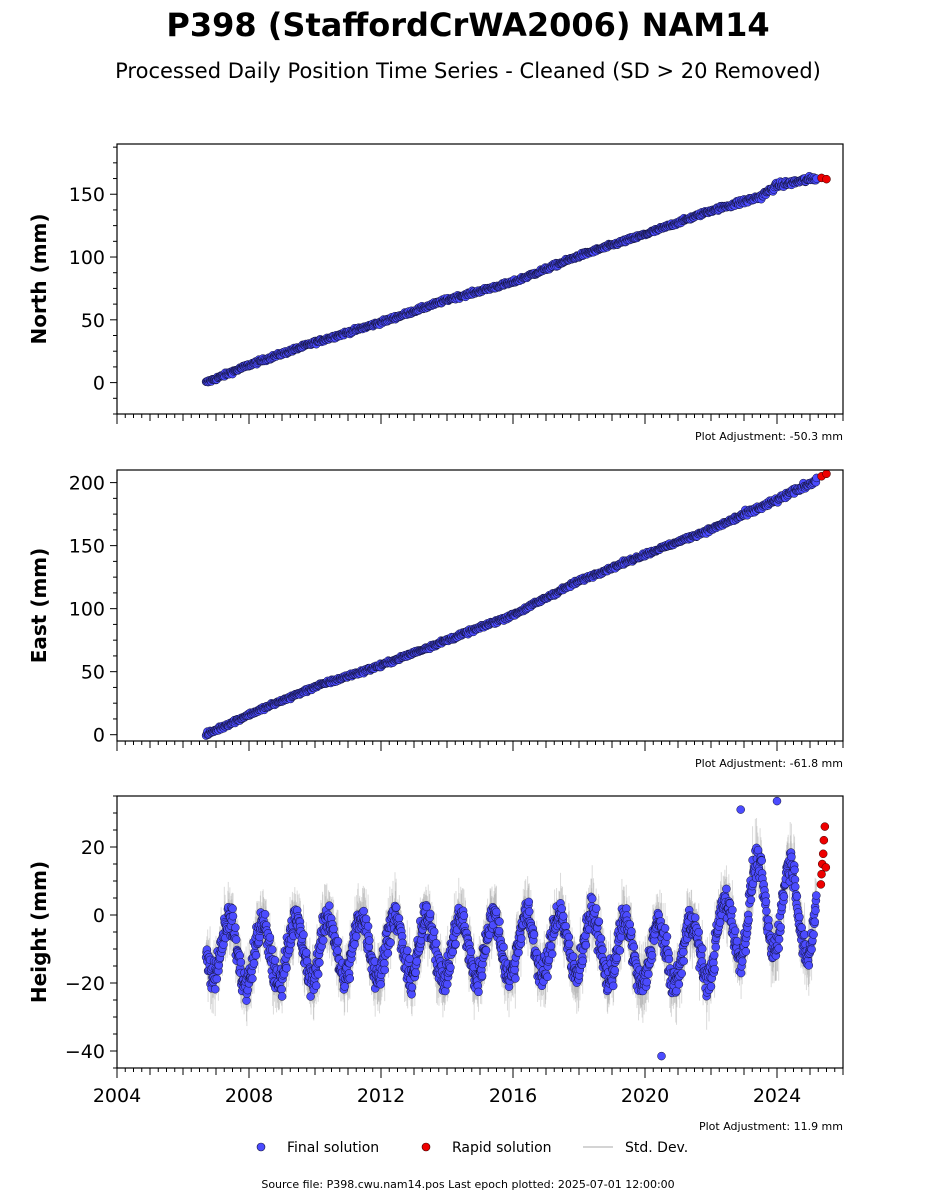  I want to click on std-dev-bars, so click(511, 608).